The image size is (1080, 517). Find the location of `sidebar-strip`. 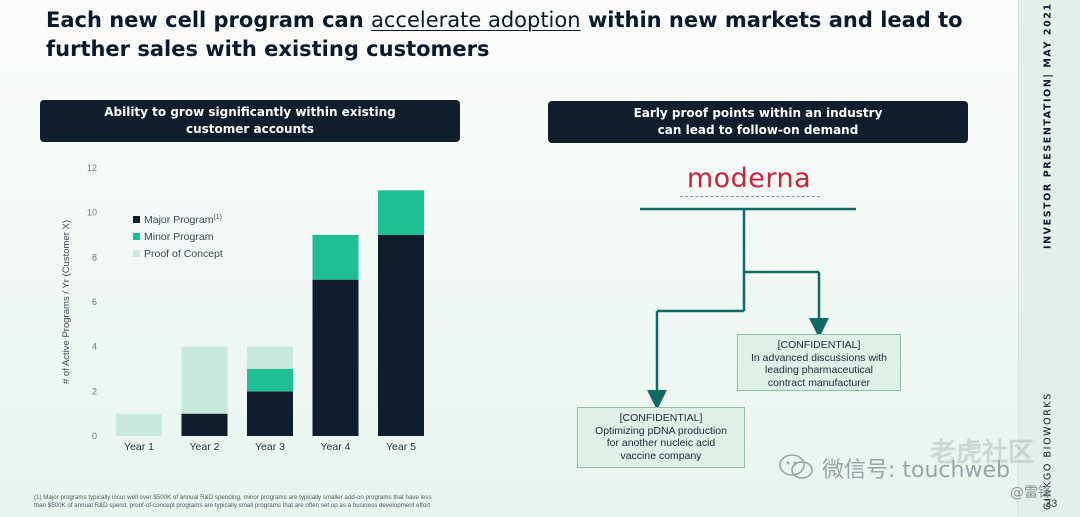

sidebar-strip is located at coordinates (1049, 258).